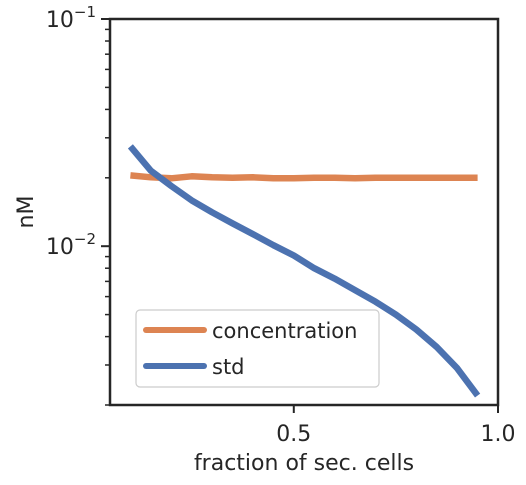 The height and width of the screenshot is (485, 526). What do you see at coordinates (304, 463) in the screenshot?
I see `x-axis-label: fraction of sec. cells` at bounding box center [304, 463].